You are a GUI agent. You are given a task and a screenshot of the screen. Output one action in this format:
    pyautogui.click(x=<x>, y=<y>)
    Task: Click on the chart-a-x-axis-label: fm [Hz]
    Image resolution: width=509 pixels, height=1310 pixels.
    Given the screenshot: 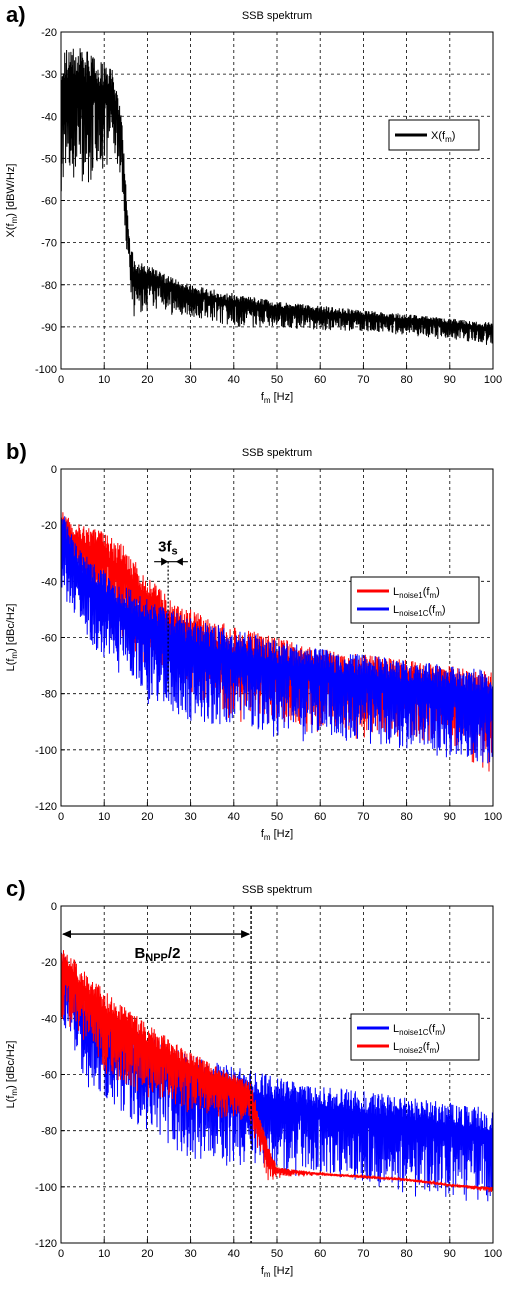 What is the action you would take?
    pyautogui.click(x=277, y=398)
    